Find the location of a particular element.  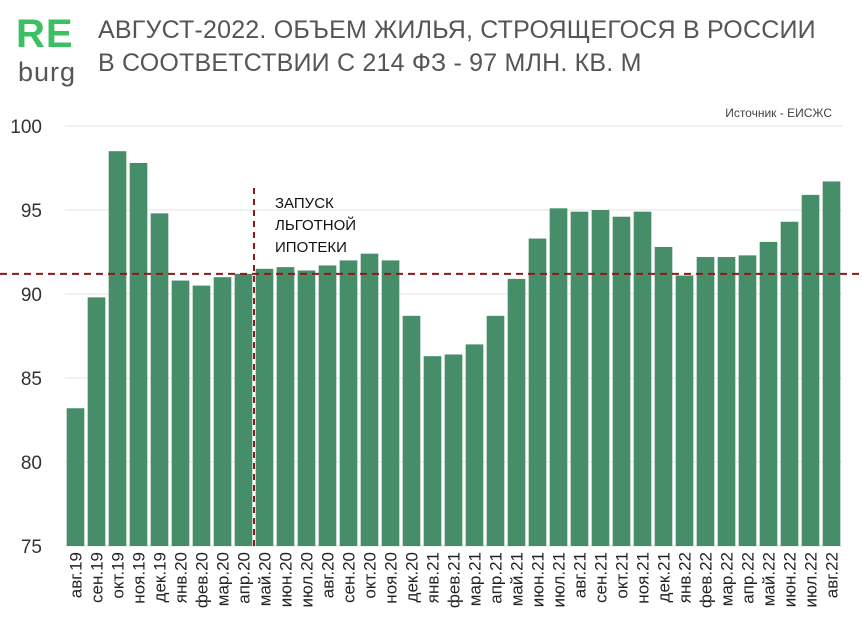

x-tick-label: авг.19 is located at coordinates (76, 575).